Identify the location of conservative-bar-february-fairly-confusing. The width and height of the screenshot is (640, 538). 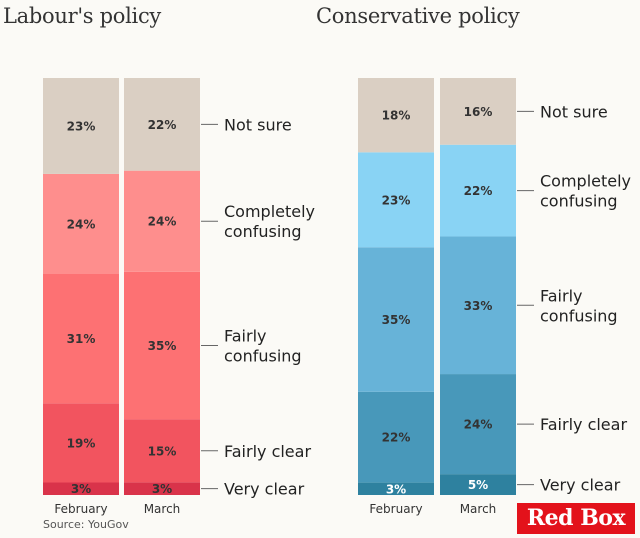
(396, 319).